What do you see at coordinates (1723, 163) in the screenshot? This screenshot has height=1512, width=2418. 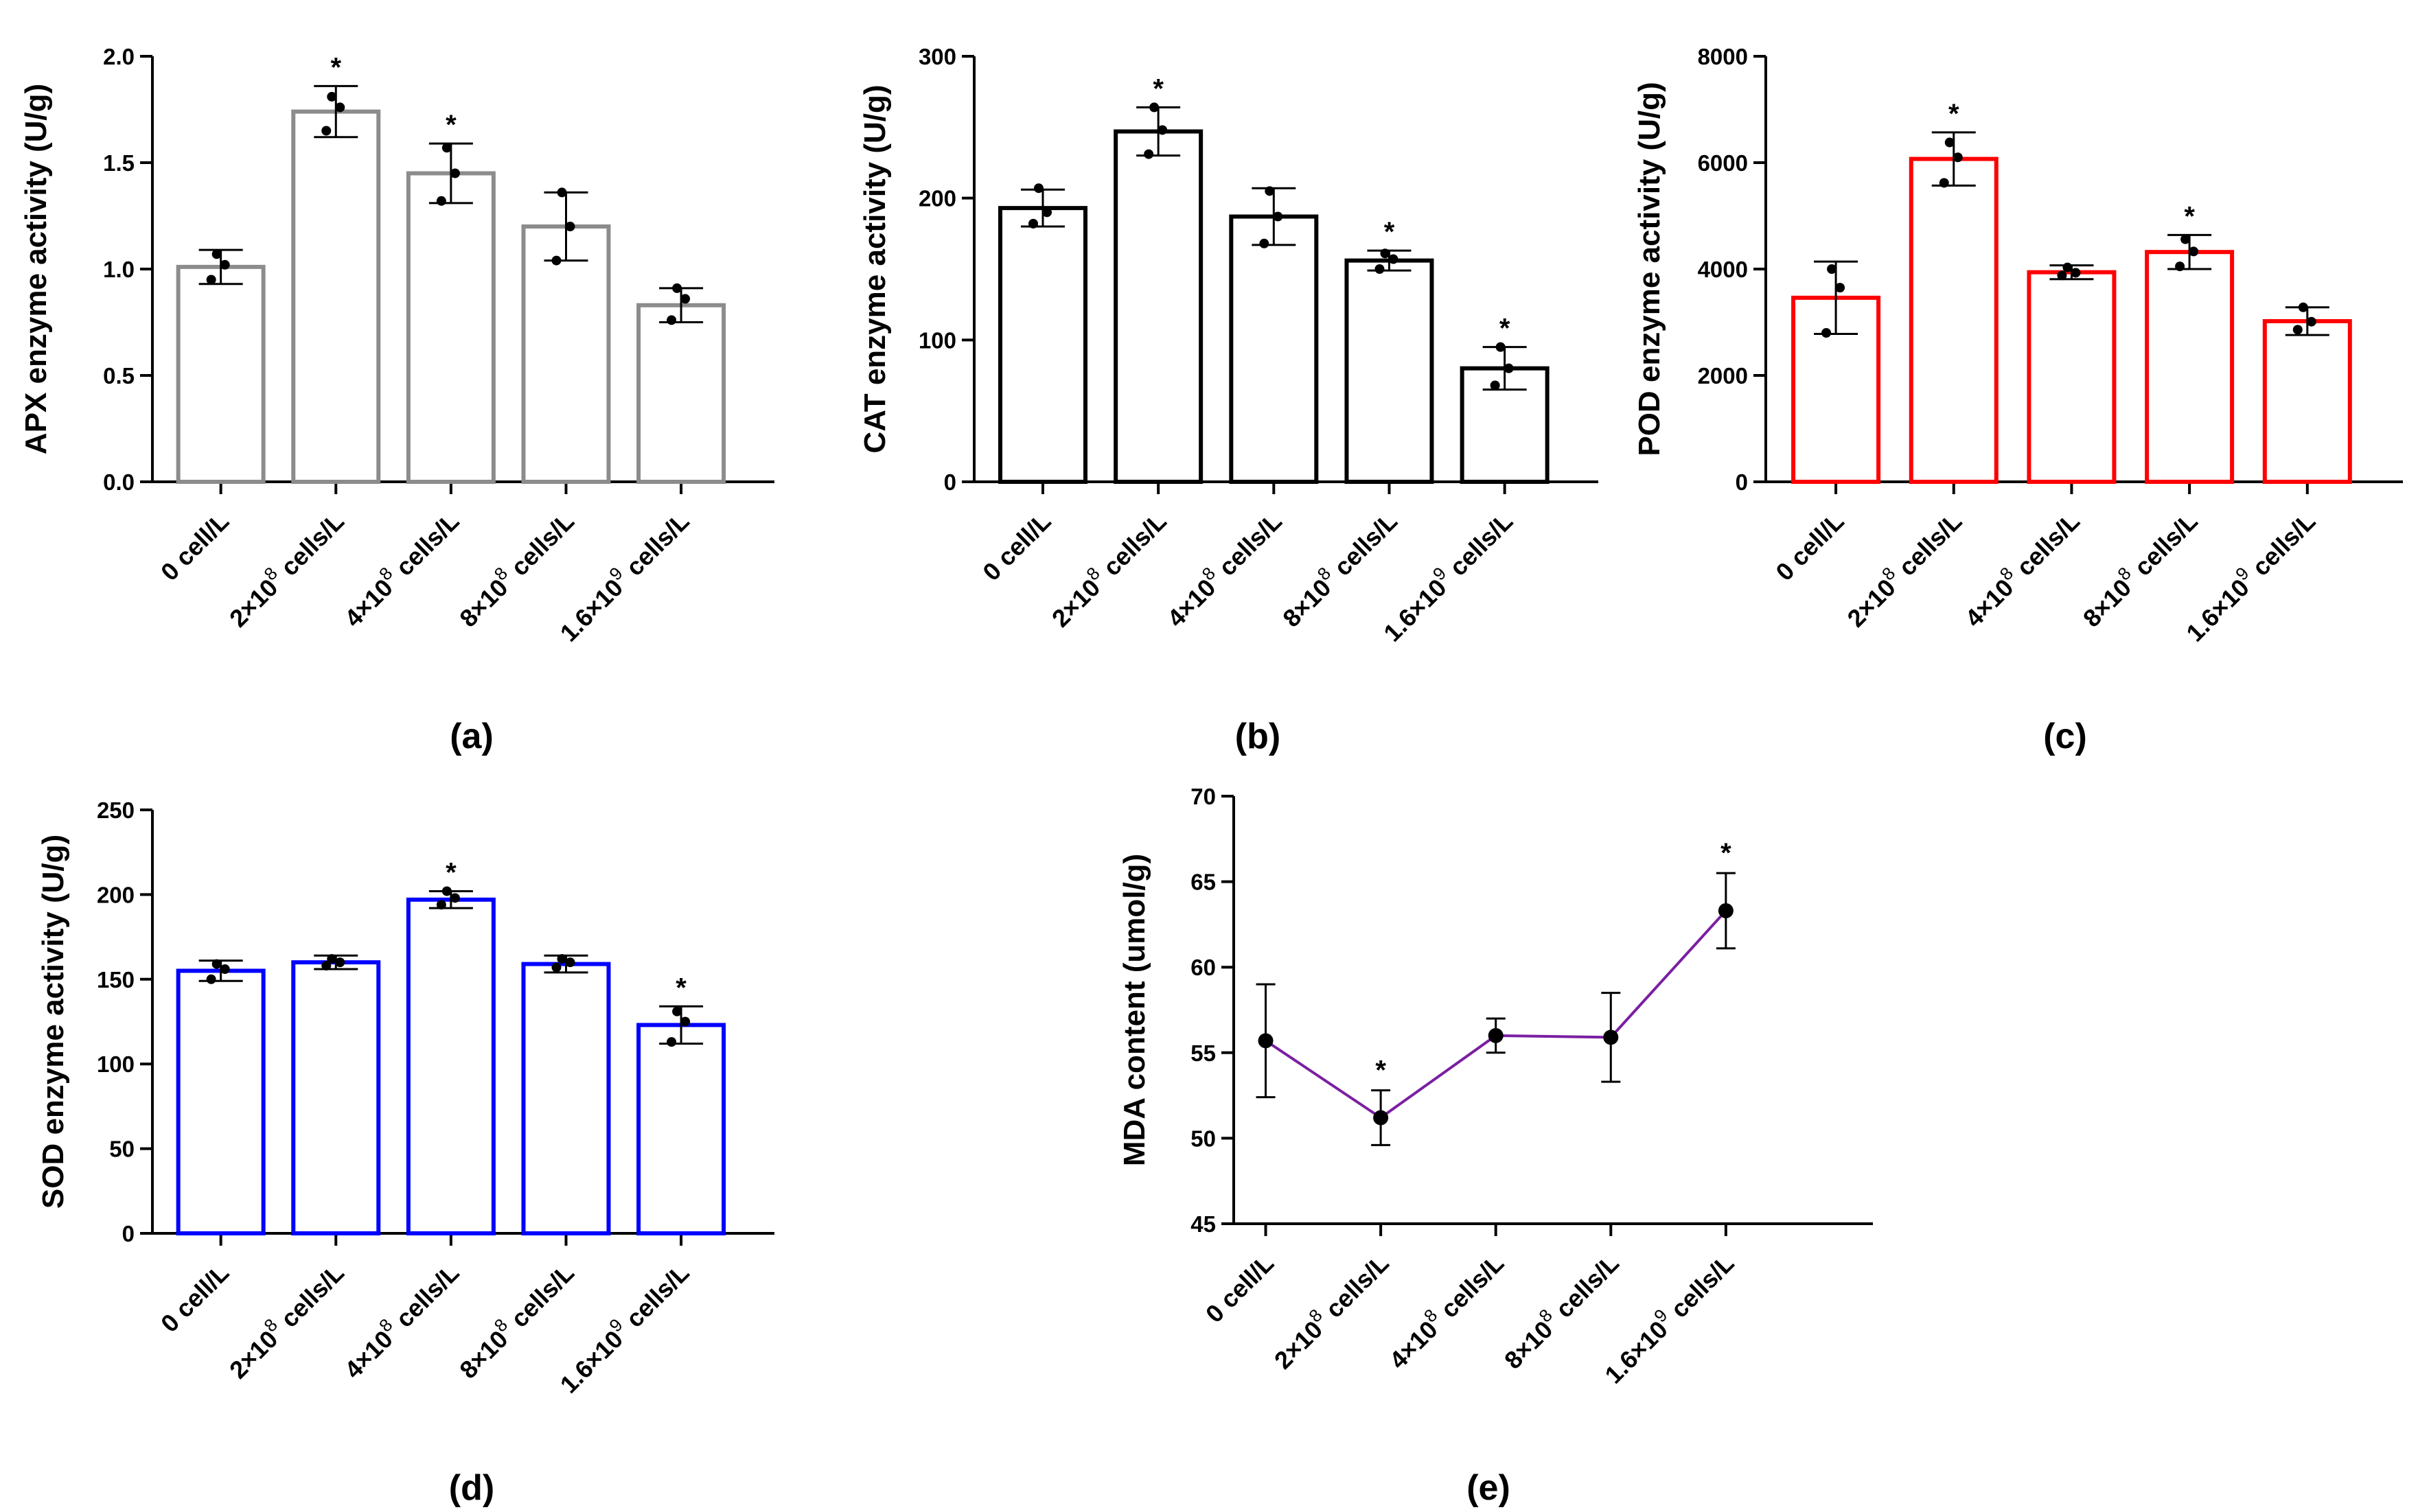 I see `y-tick-label: 6000` at bounding box center [1723, 163].